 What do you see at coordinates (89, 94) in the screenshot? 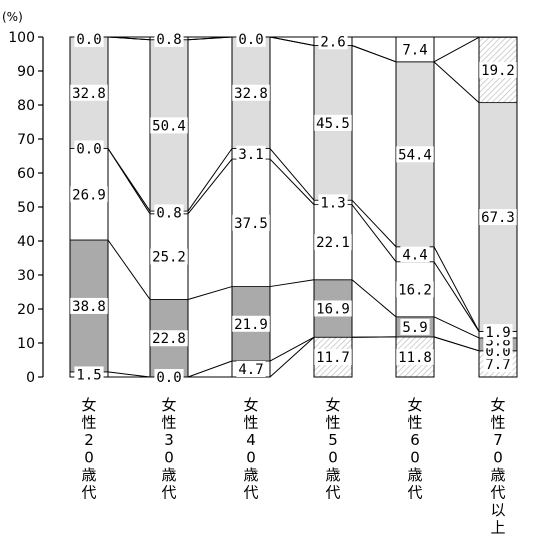
I see `data-label: 32.8` at bounding box center [89, 94].